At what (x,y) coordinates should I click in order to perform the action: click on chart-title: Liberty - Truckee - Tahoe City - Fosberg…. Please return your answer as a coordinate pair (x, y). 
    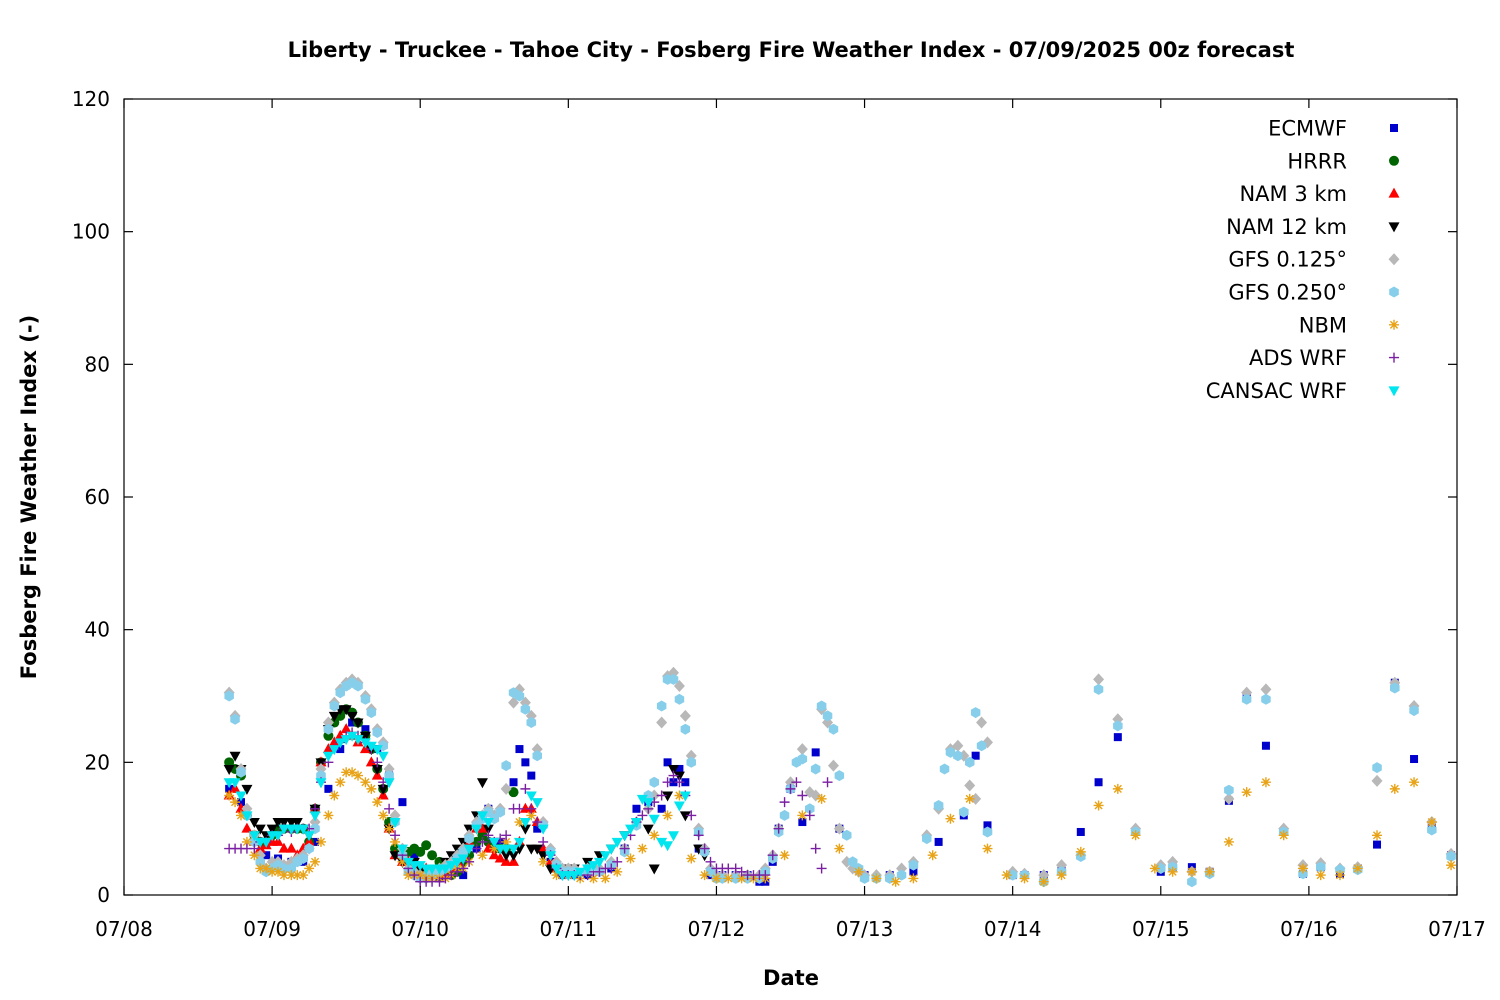
    Looking at the image, I should click on (791, 50).